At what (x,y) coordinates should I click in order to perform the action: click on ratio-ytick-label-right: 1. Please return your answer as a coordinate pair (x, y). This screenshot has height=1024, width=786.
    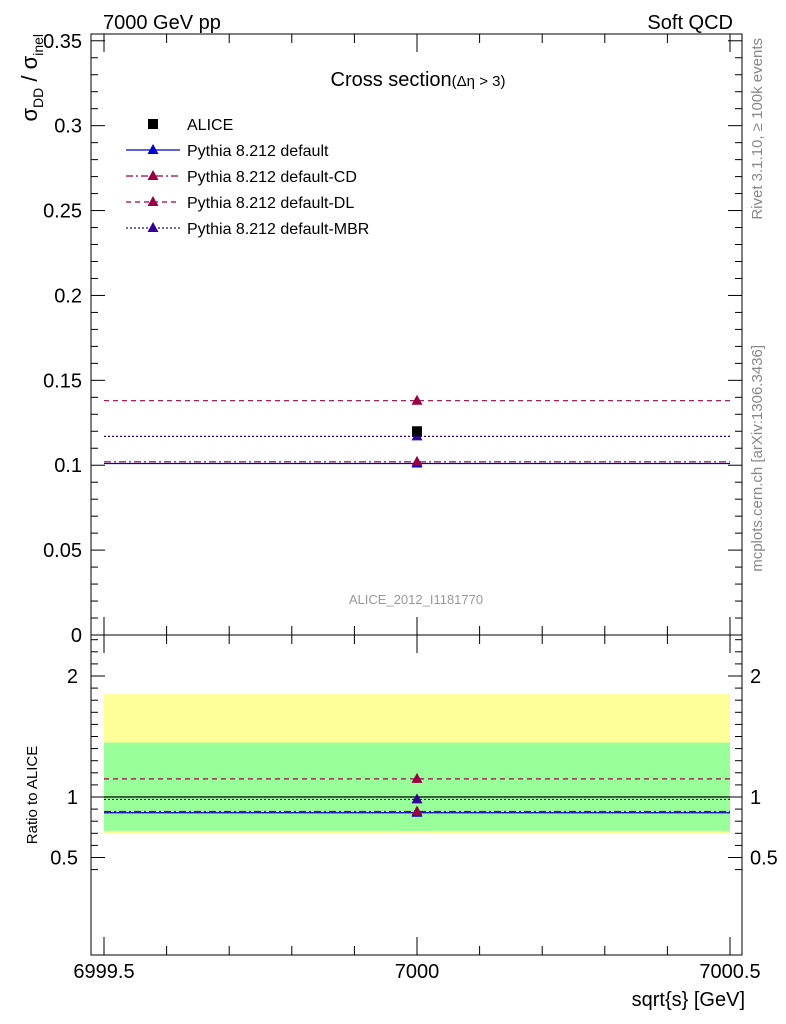
    Looking at the image, I should click on (755, 798).